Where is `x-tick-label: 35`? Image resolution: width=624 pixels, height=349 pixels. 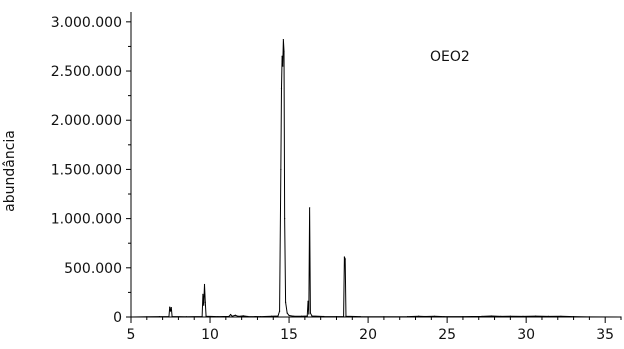 x-tick-label: 35 is located at coordinates (605, 335).